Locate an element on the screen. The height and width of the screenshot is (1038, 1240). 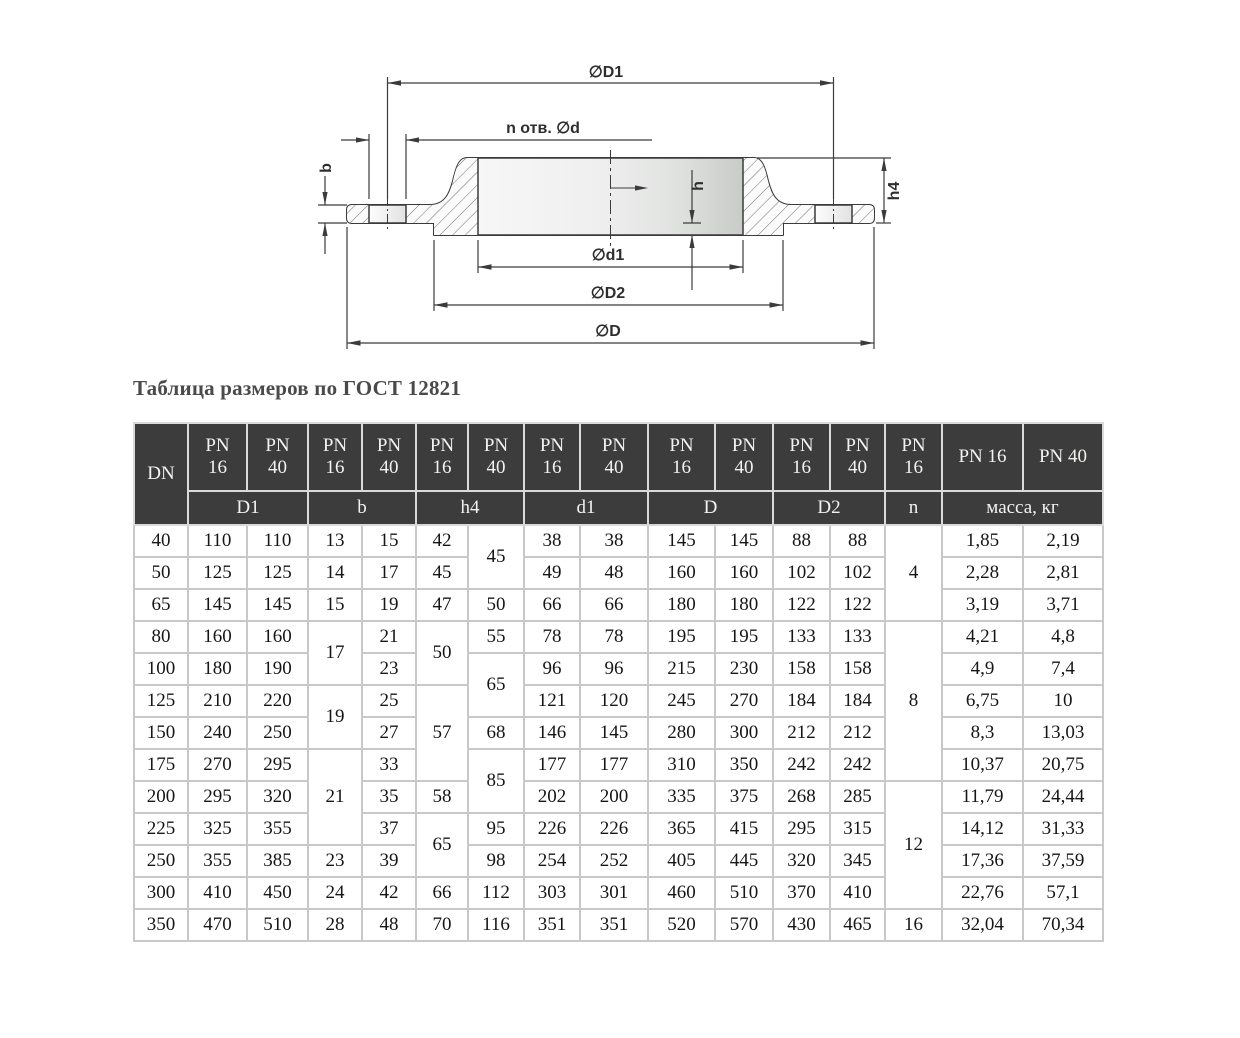
header-cell: масса, кг is located at coordinates (1022, 508).